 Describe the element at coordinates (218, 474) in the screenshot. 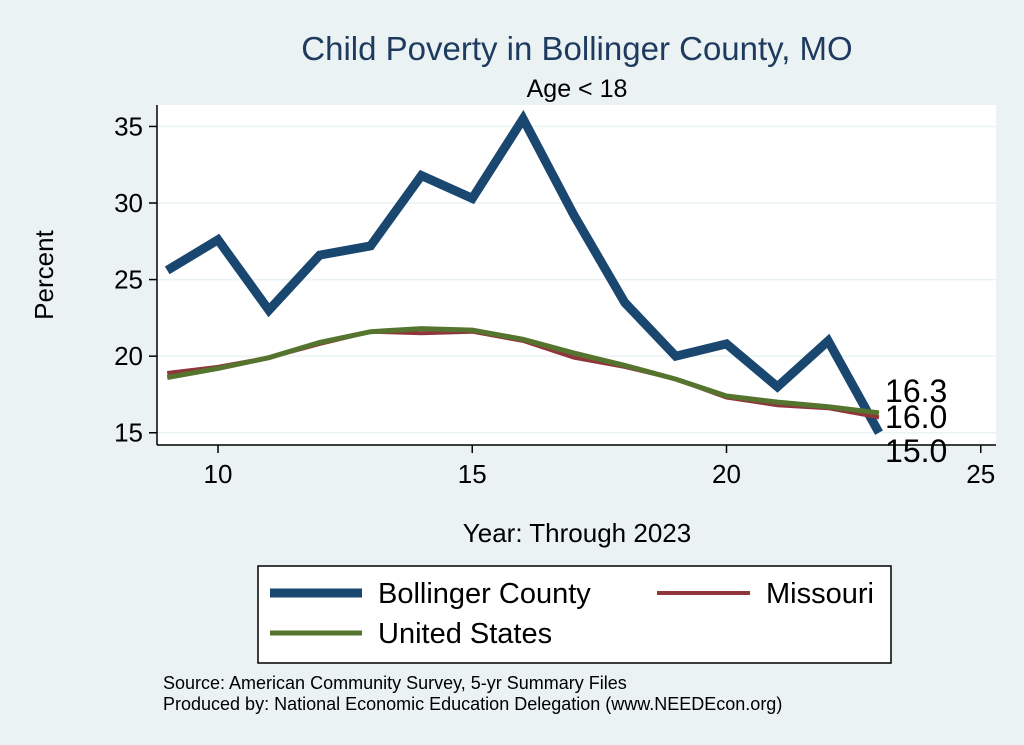

I see `x-tick-label-10: 10` at that location.